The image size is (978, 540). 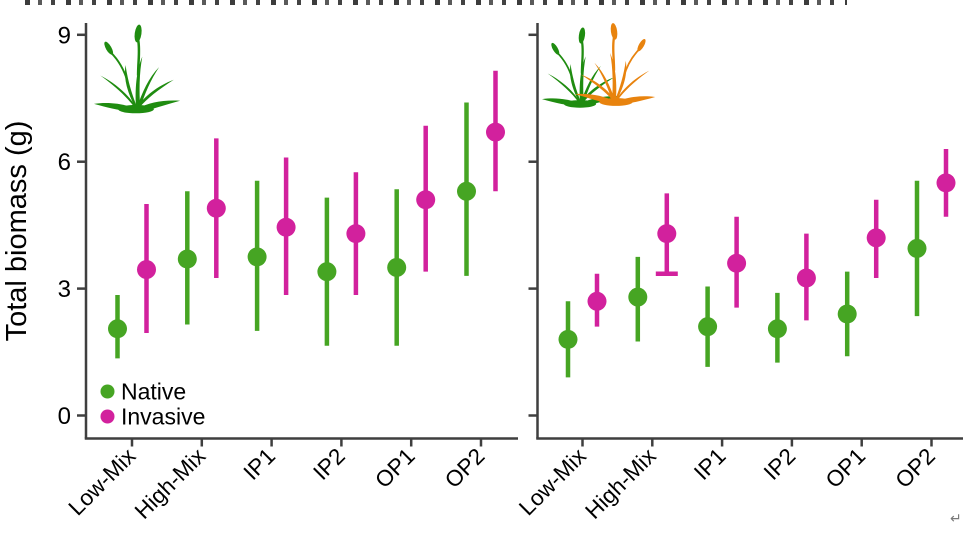 I want to click on pointrange-right-invasive-op2, so click(x=946, y=183).